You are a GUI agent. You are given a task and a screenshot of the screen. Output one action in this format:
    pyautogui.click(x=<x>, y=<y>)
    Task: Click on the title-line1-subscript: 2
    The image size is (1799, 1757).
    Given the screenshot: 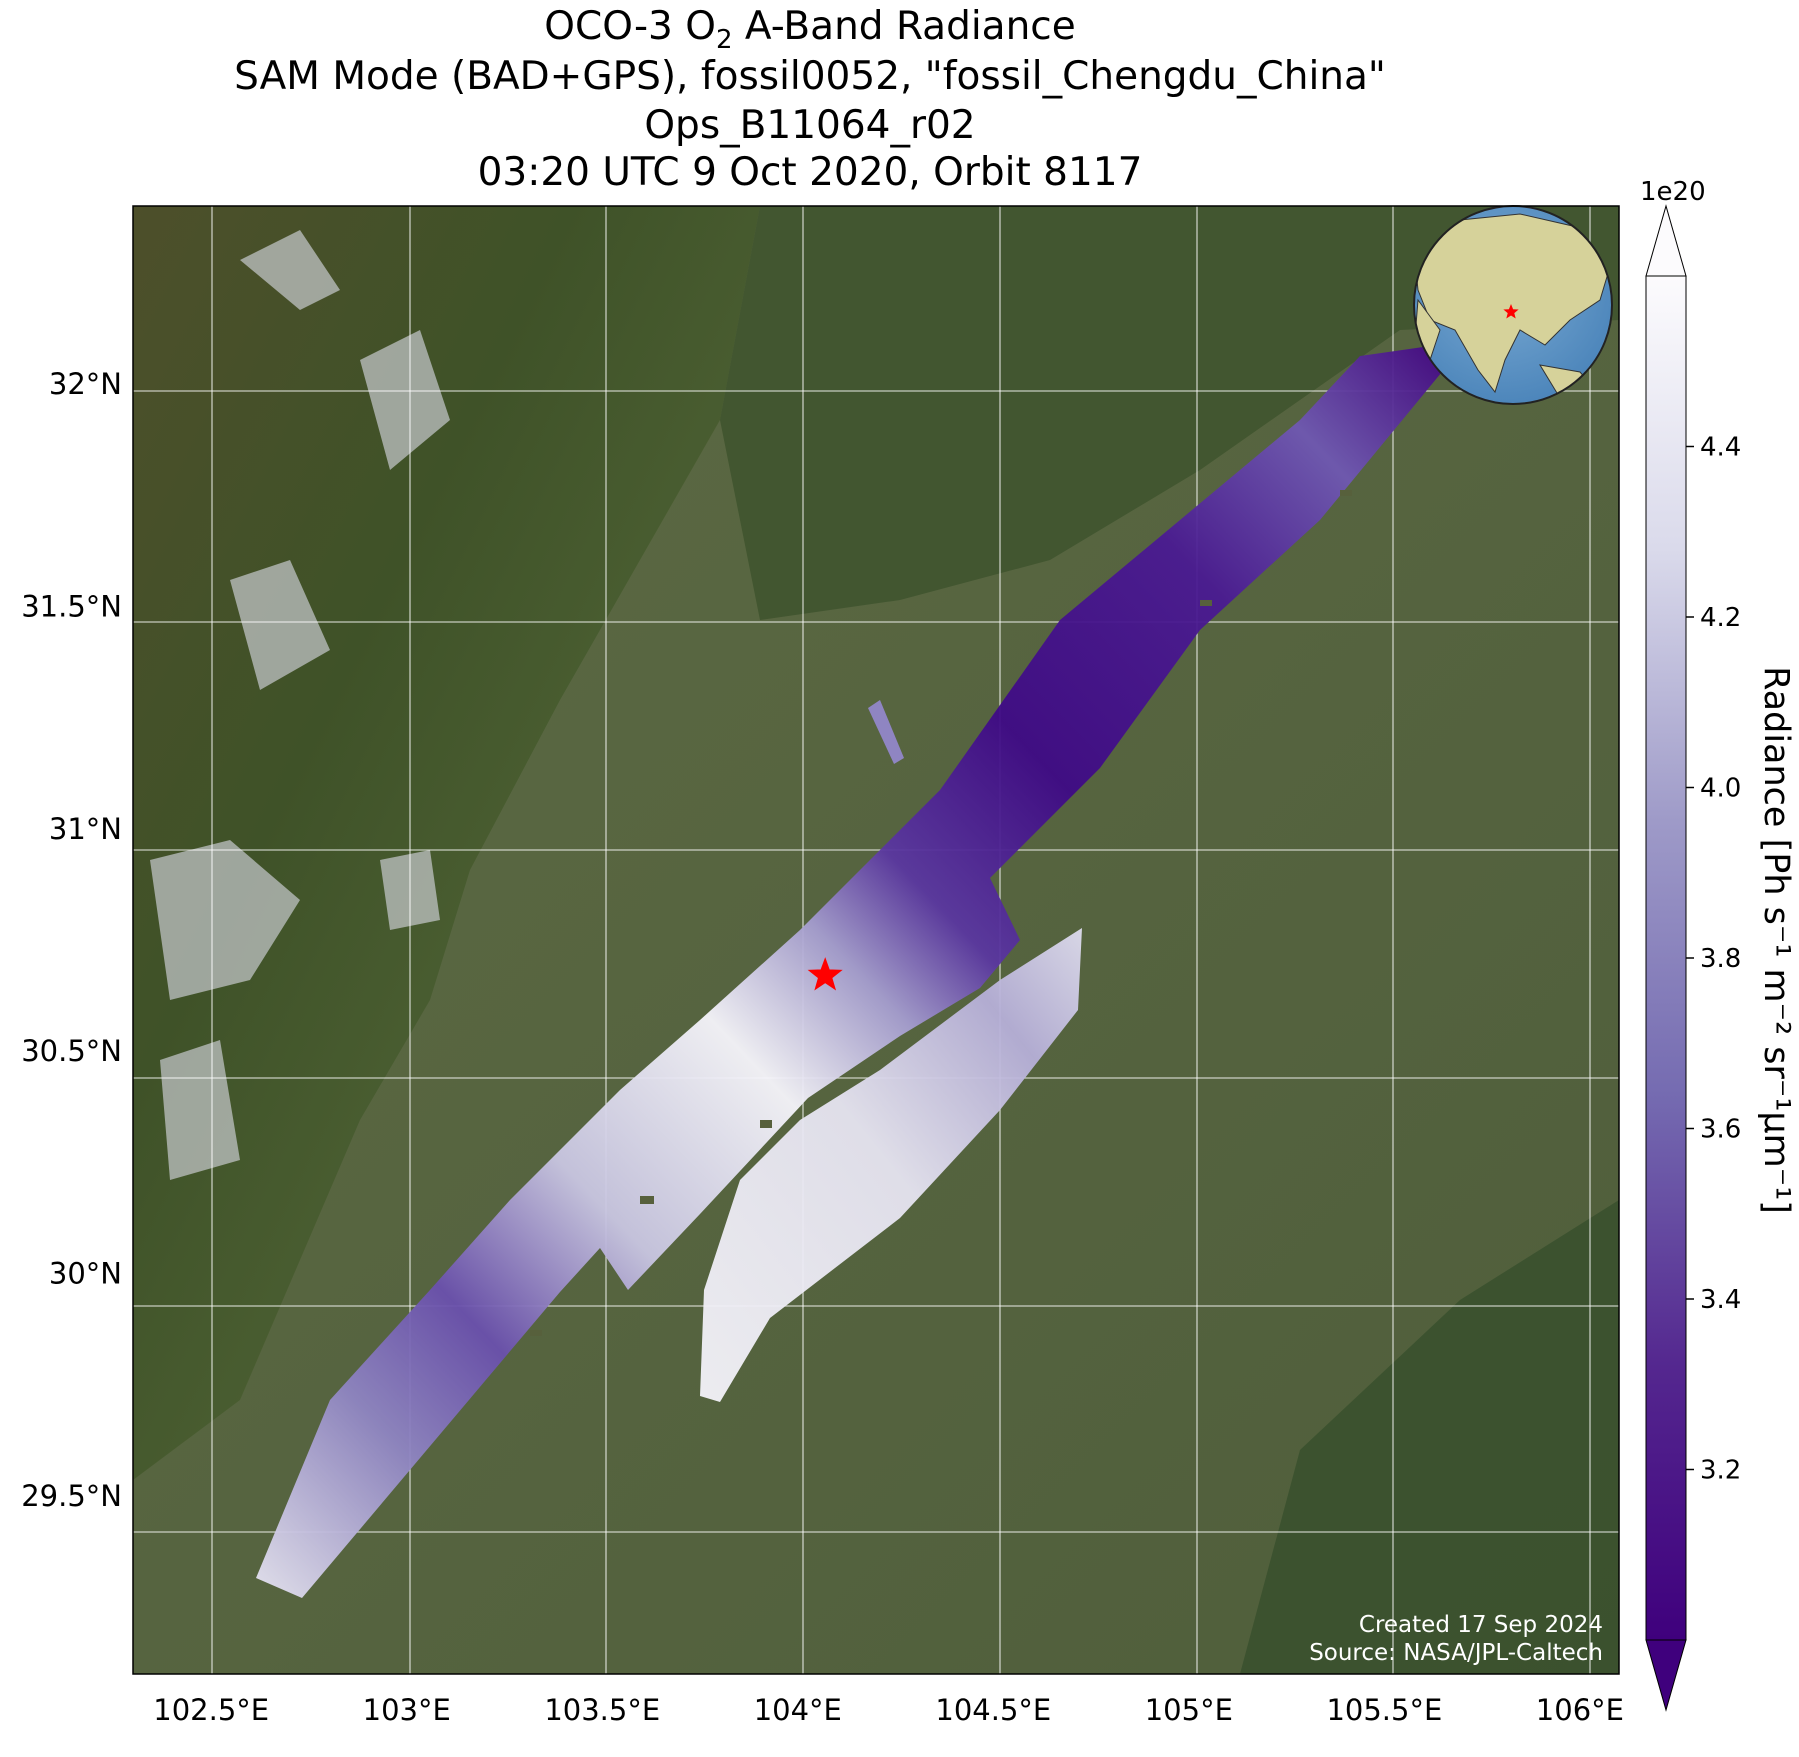 What is the action you would take?
    pyautogui.click(x=724, y=39)
    